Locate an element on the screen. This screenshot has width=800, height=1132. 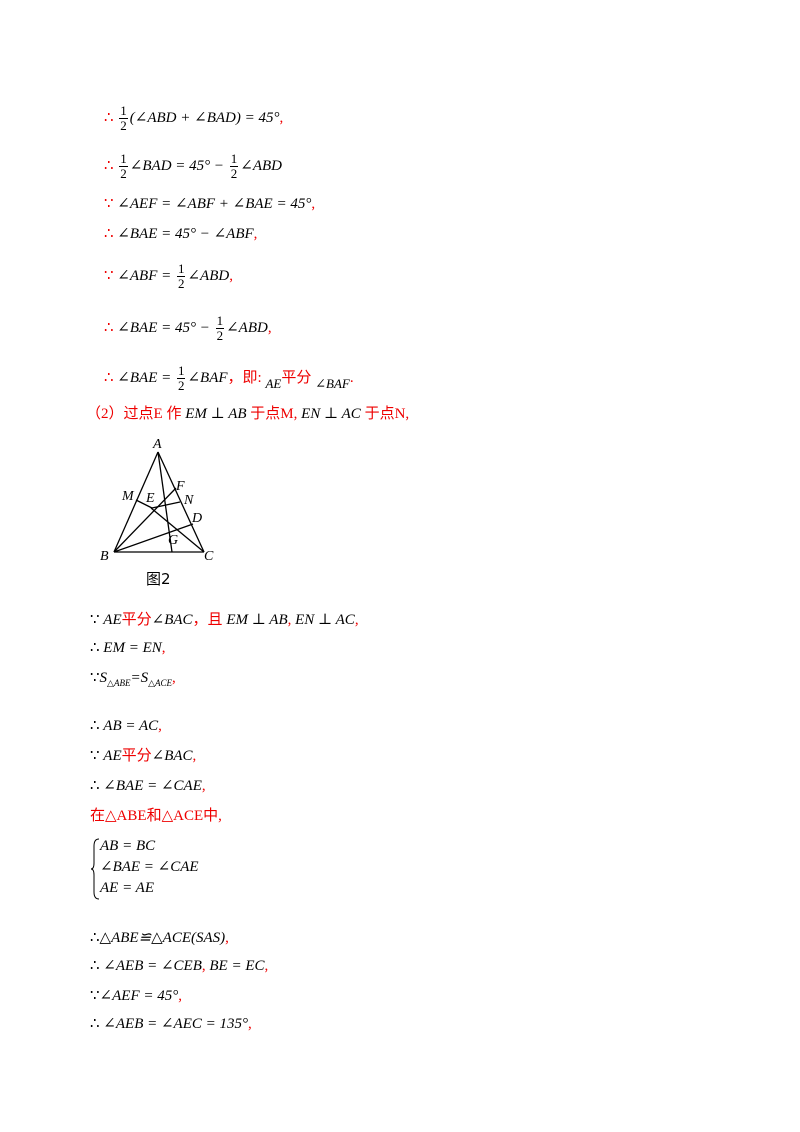
proof-11: ∴ ∠AEB = ∠AEC = 135°, is located at coordinates (171, 1024).